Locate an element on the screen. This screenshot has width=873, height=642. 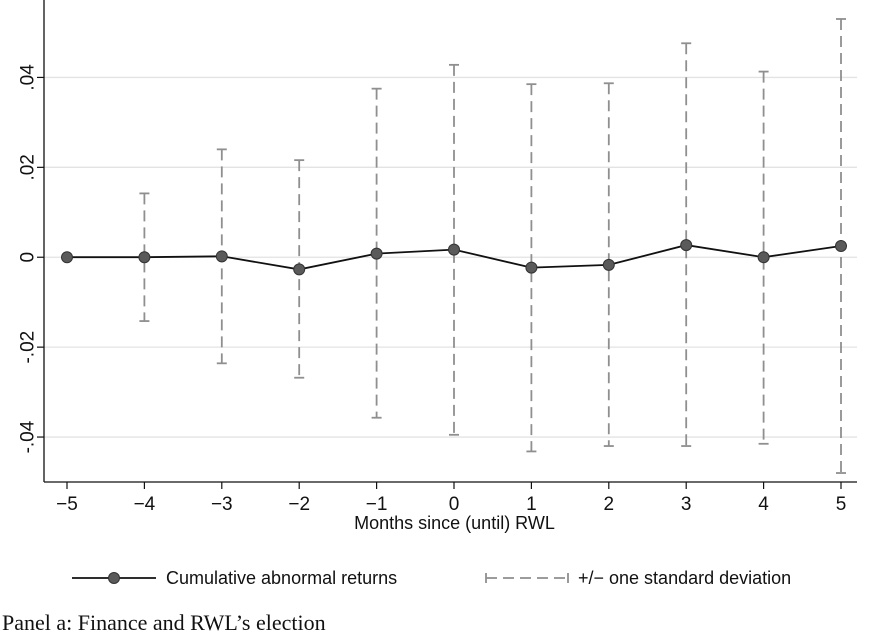
legend-label-car: Cumulative abnormal returns is located at coordinates (281, 578).